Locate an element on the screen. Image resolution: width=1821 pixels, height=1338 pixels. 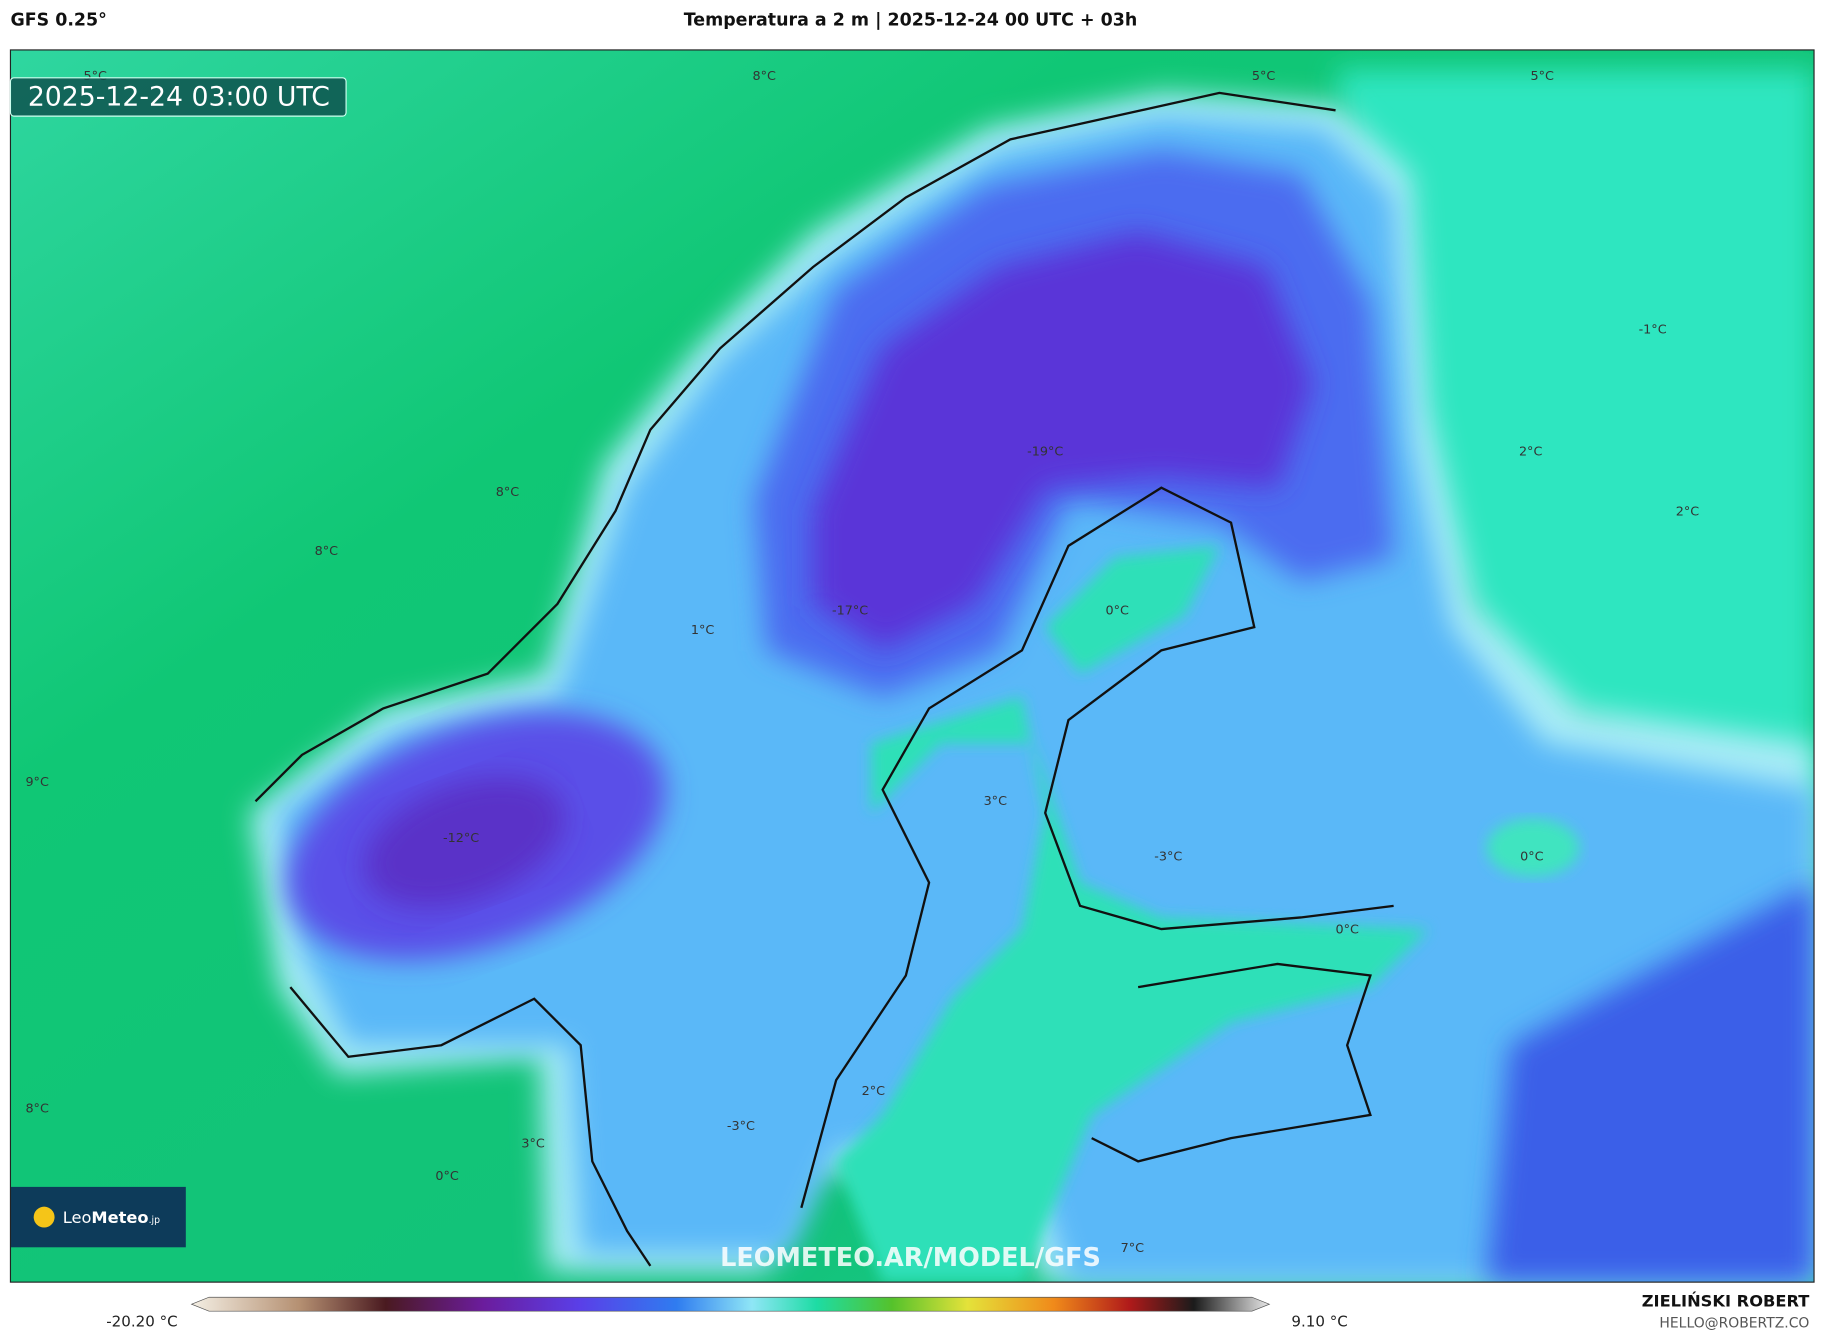
temperature-label: 1°C is located at coordinates (703, 630).